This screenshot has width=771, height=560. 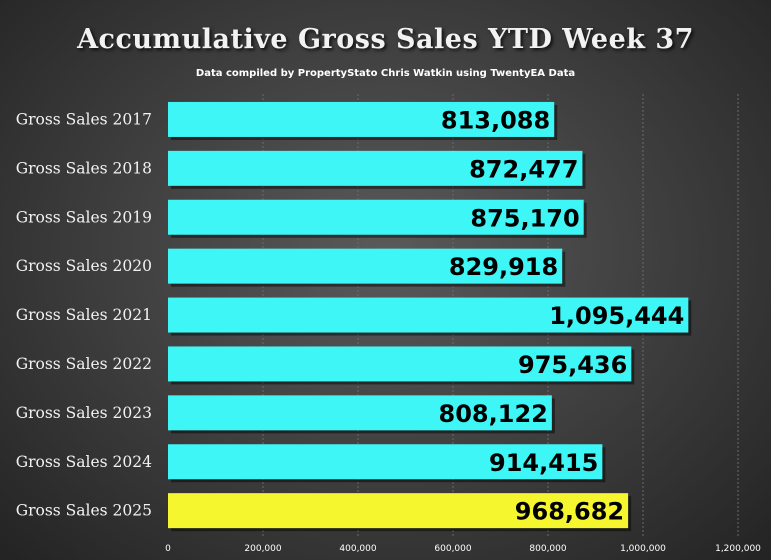 I want to click on x-tick-label: 1,000,000, so click(x=643, y=549).